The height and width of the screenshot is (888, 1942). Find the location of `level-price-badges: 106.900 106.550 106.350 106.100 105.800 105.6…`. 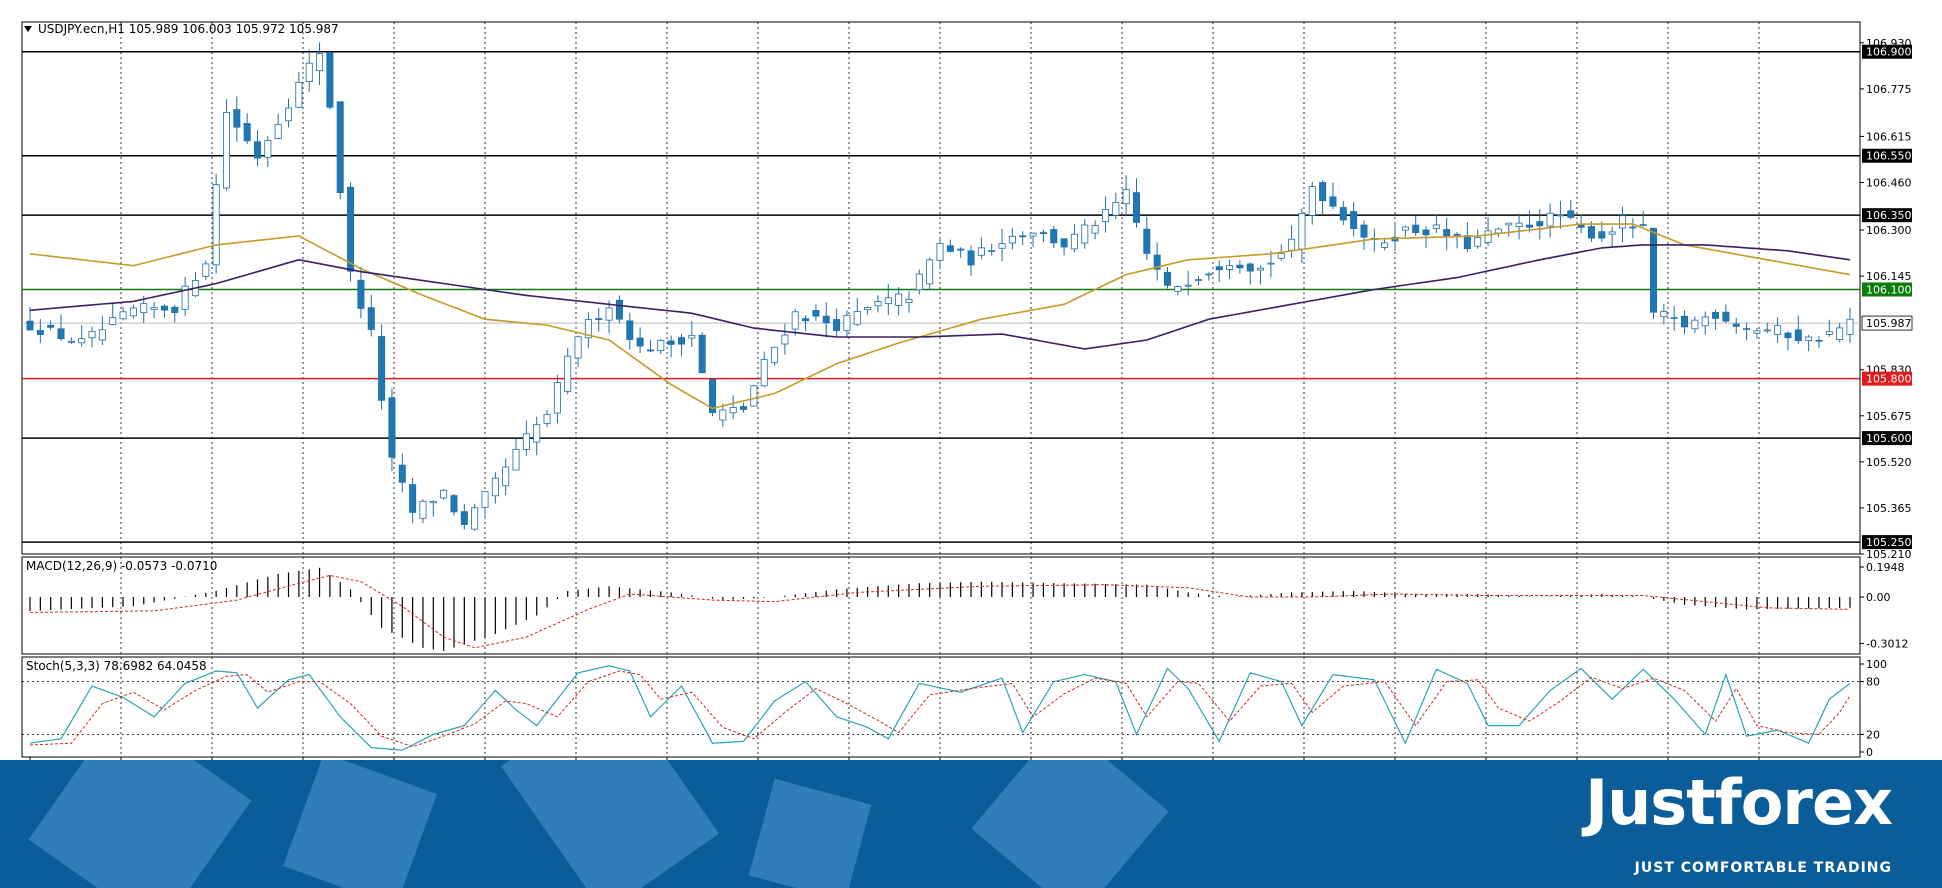

level-price-badges: 106.900 106.550 106.350 106.100 105.800 105.6… is located at coordinates (1887, 297).